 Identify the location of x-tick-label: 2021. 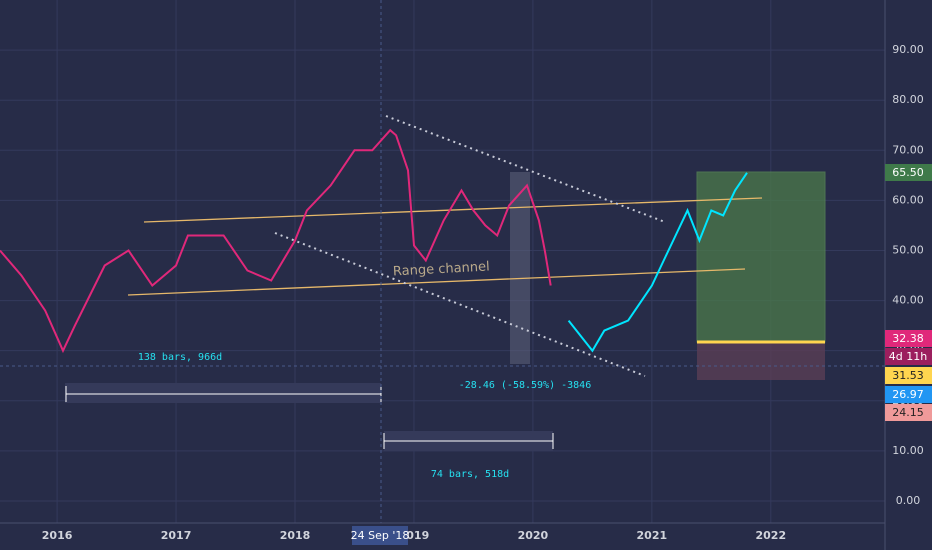
(652, 535).